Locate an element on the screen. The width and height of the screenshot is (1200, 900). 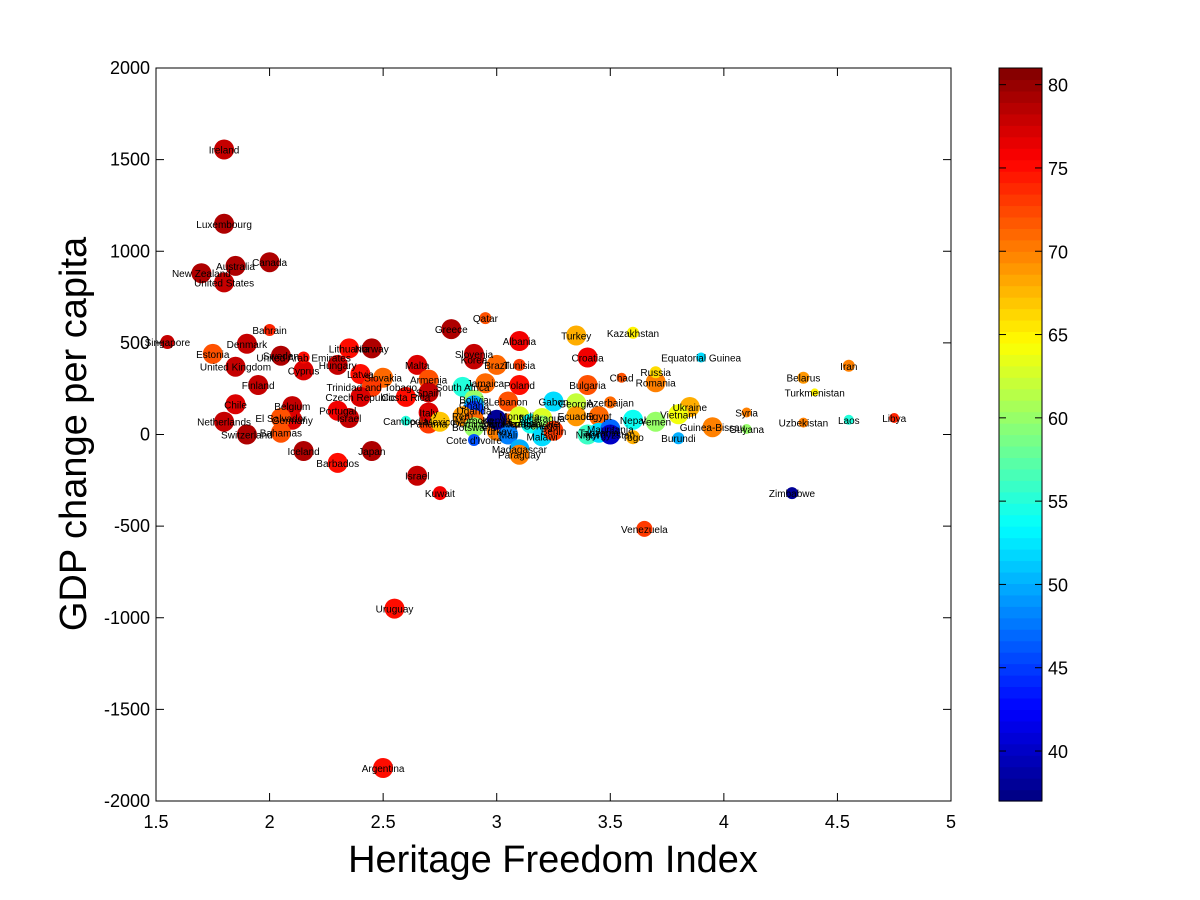
point-label: Norway is located at coordinates (372, 349).